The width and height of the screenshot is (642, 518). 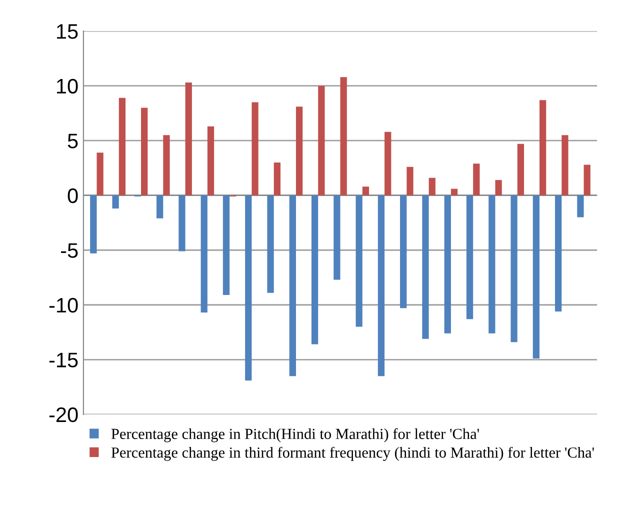 I want to click on y-tick-label: 5, so click(x=73, y=141).